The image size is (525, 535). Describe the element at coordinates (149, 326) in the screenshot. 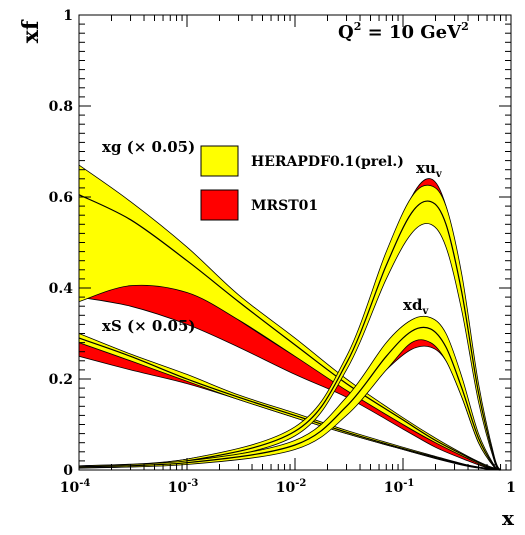

I see `curve-label-xs: xS (× 0.05)` at that location.